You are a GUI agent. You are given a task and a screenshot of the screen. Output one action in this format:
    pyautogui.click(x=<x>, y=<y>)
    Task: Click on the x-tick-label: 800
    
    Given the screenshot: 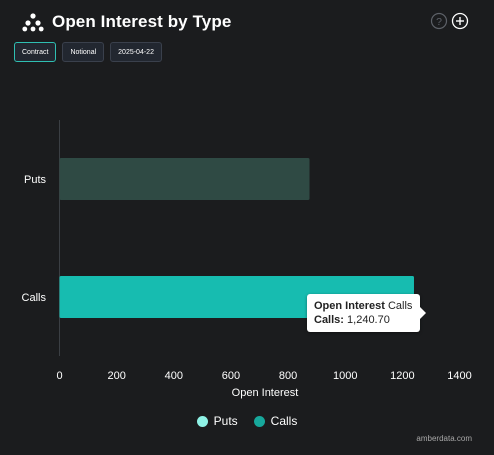 What is the action you would take?
    pyautogui.click(x=288, y=376)
    